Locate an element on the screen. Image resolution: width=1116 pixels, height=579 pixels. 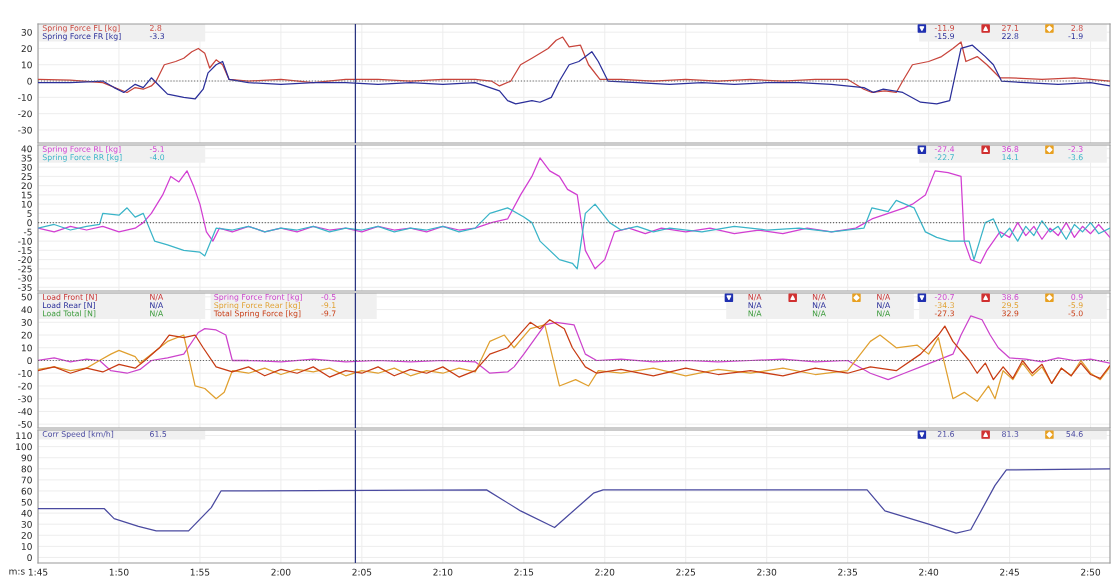
x-tick-label: 2:50 is located at coordinates (1091, 572).